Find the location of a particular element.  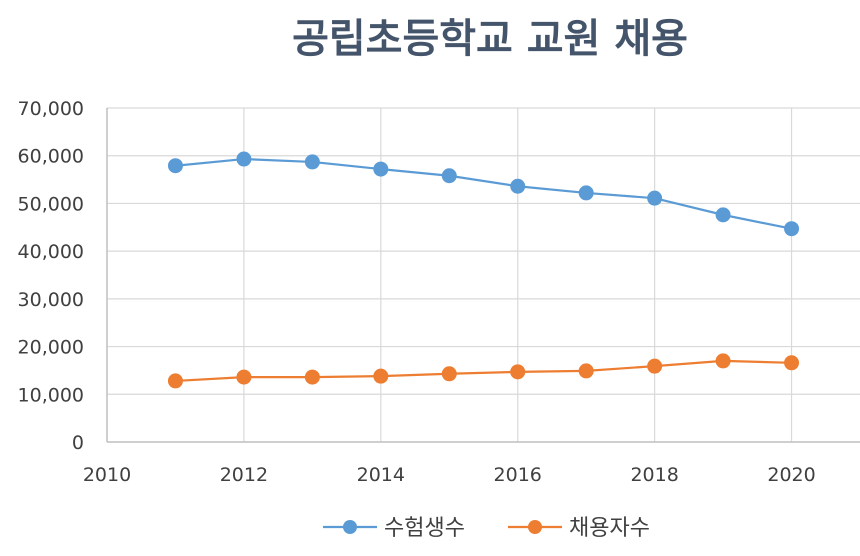

x-tick-label: 2020 is located at coordinates (791, 475).